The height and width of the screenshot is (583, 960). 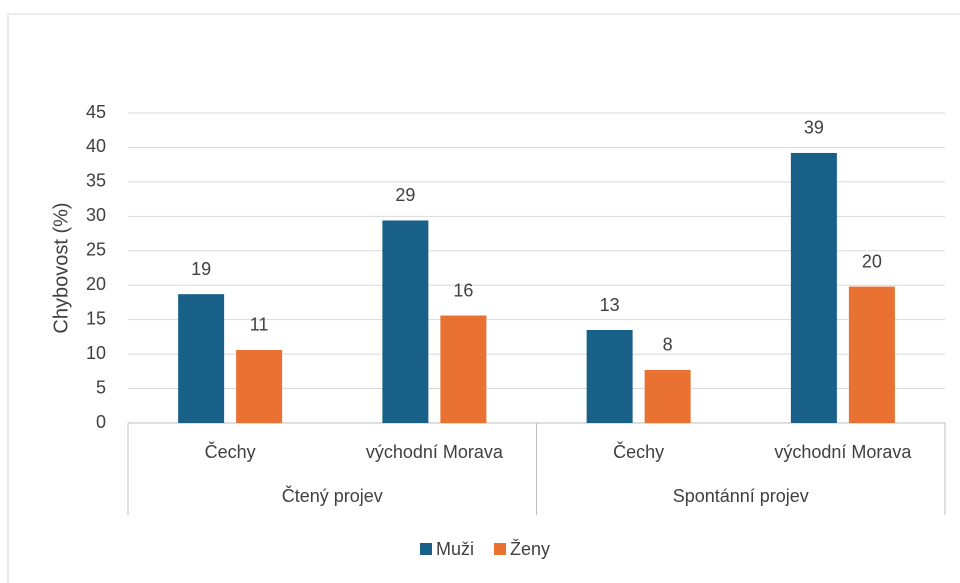 I want to click on data-label: 39, so click(x=814, y=128).